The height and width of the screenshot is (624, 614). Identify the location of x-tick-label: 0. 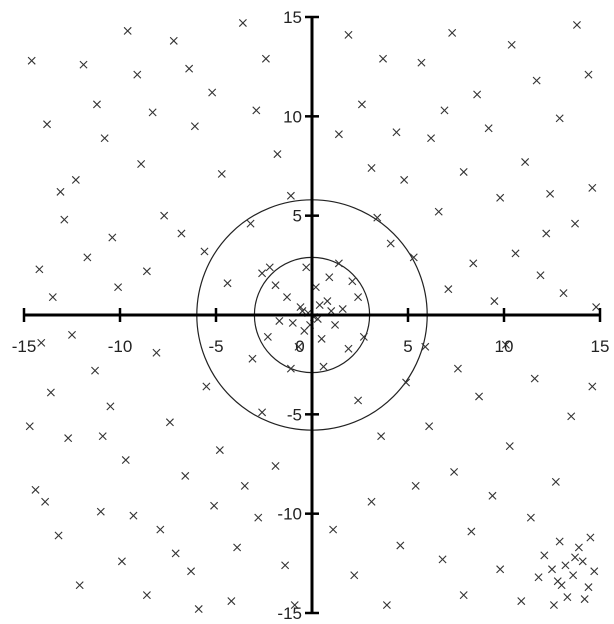
(299, 346).